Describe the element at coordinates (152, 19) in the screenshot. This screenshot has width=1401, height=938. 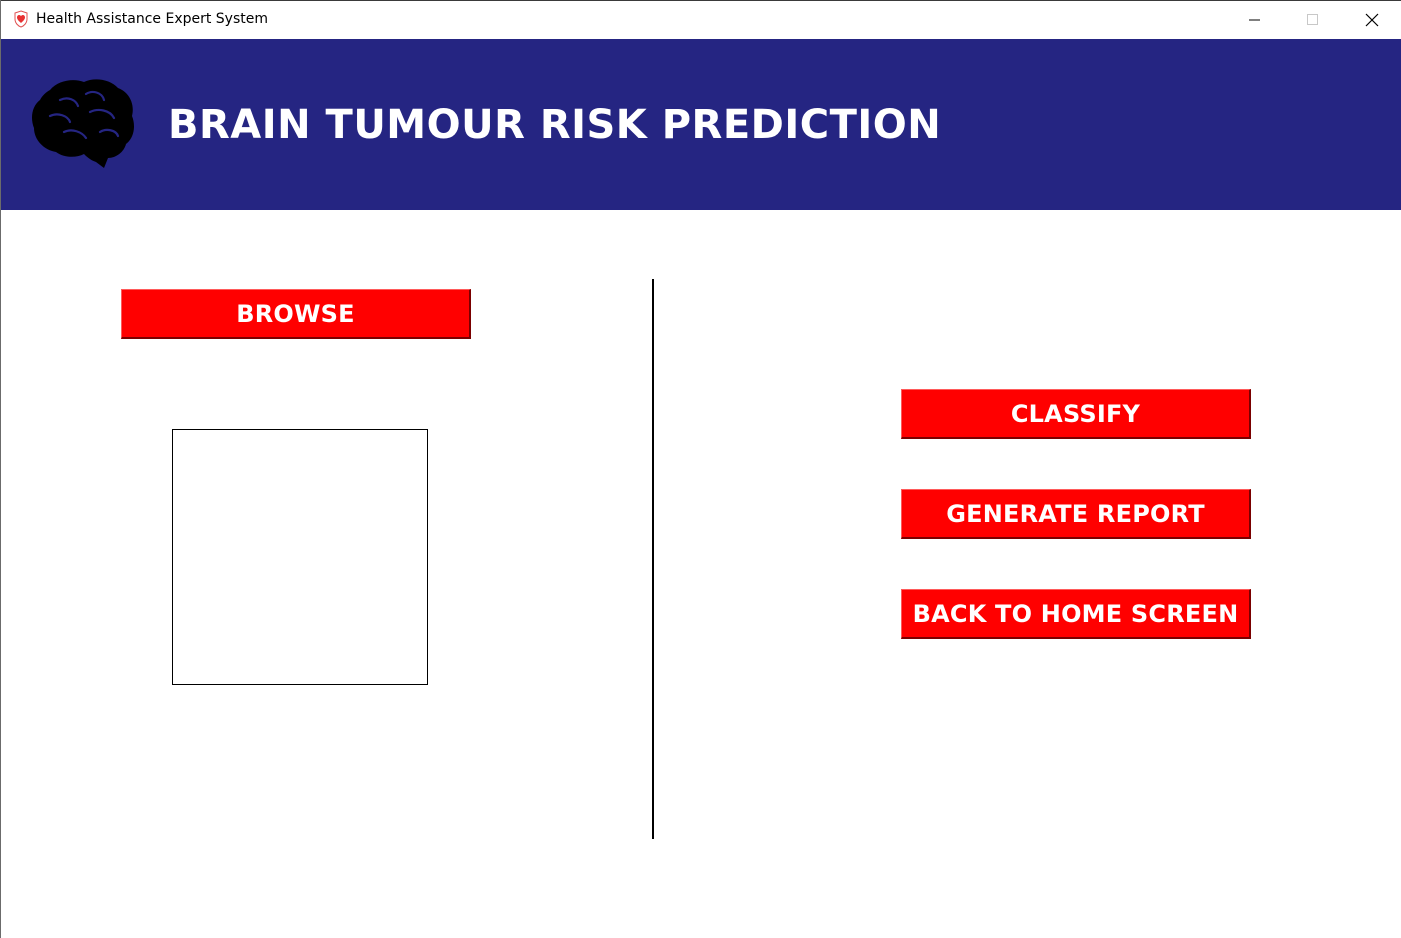
I see `window-title: Health Assistance Expert System` at that location.